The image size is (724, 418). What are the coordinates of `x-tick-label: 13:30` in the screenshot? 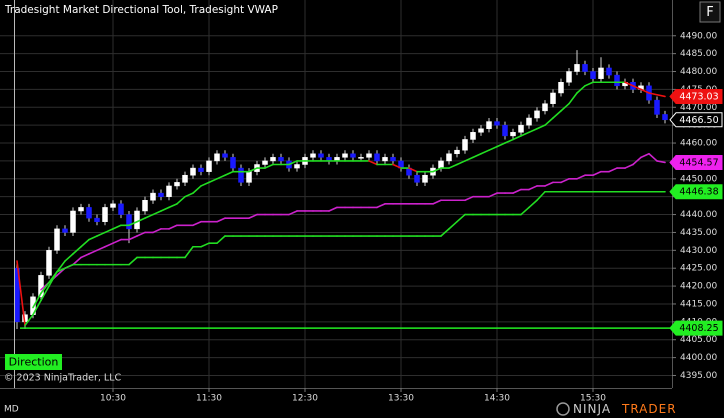 It's located at (401, 399).